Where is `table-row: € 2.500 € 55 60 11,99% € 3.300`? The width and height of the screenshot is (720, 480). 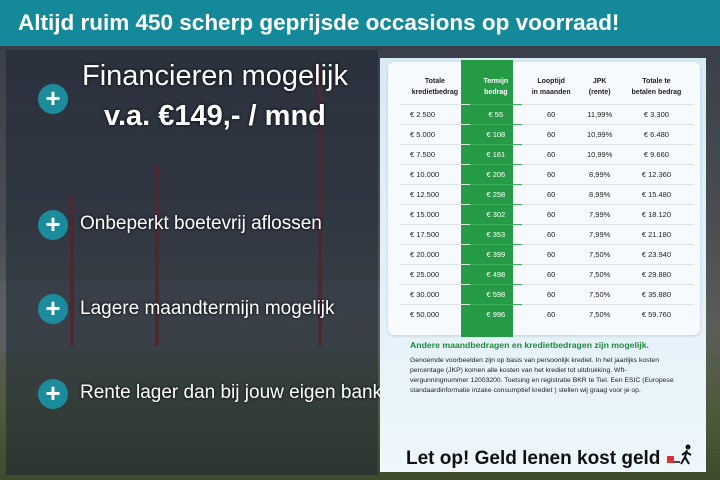
table-row: € 2.500 € 55 60 11,99% € 3.300 is located at coordinates (547, 113).